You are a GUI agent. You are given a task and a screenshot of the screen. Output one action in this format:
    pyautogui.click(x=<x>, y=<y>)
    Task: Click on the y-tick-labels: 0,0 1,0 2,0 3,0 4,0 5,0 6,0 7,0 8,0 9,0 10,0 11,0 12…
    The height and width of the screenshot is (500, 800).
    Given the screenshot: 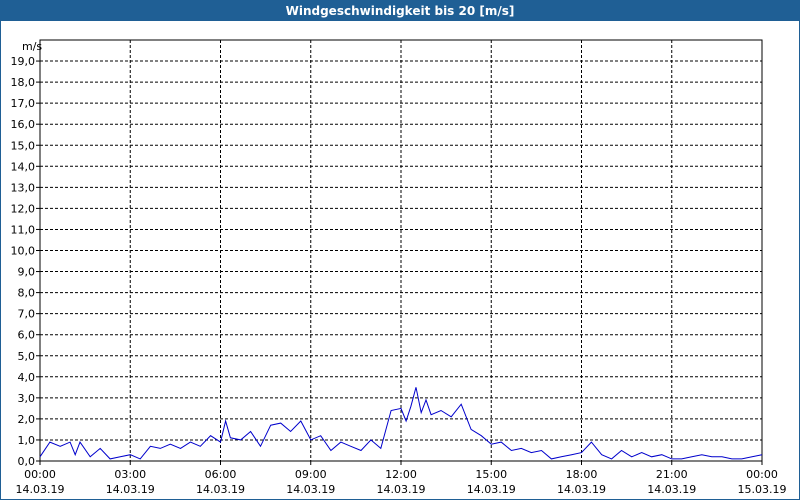 What is the action you would take?
    pyautogui.click(x=23, y=261)
    